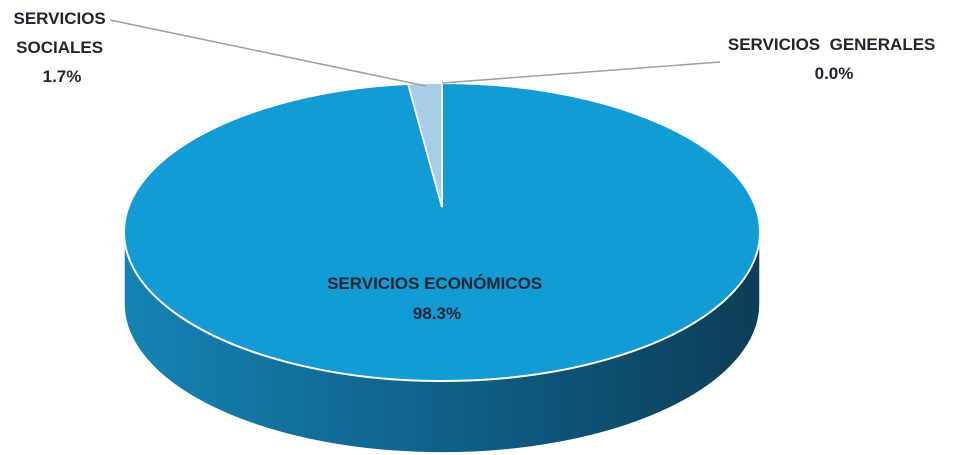 The height and width of the screenshot is (455, 959). Describe the element at coordinates (834, 59) in the screenshot. I see `data-label-generales: SERVICIOS GENERALES 0.0%` at that location.